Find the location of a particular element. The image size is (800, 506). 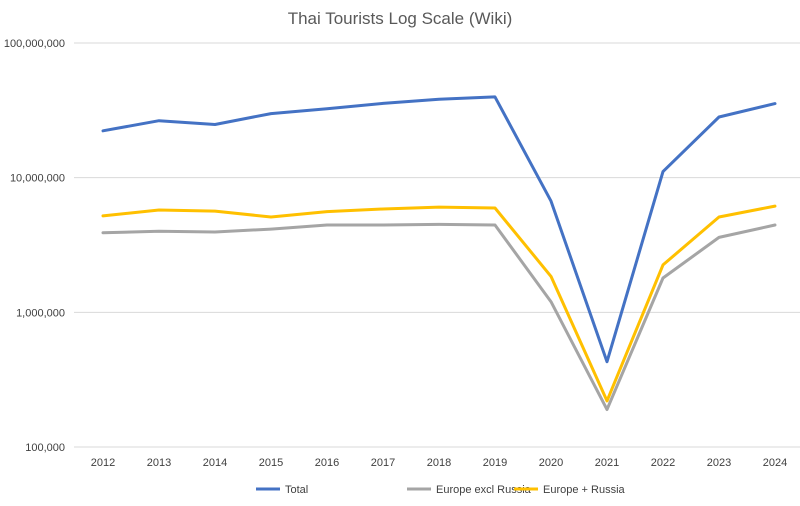

x-tick-label: 2022 is located at coordinates (663, 463).